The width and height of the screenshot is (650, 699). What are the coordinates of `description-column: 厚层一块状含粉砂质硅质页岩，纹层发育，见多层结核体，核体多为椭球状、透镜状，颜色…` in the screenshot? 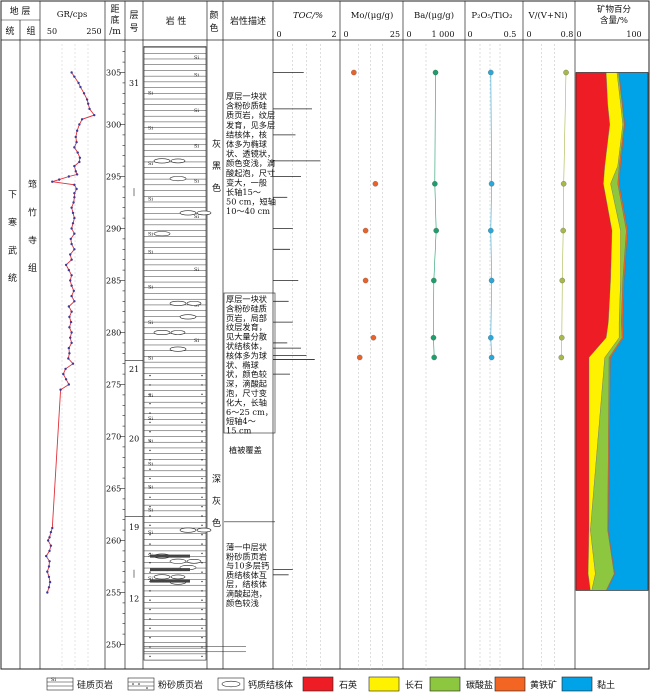 It's located at (249, 349).